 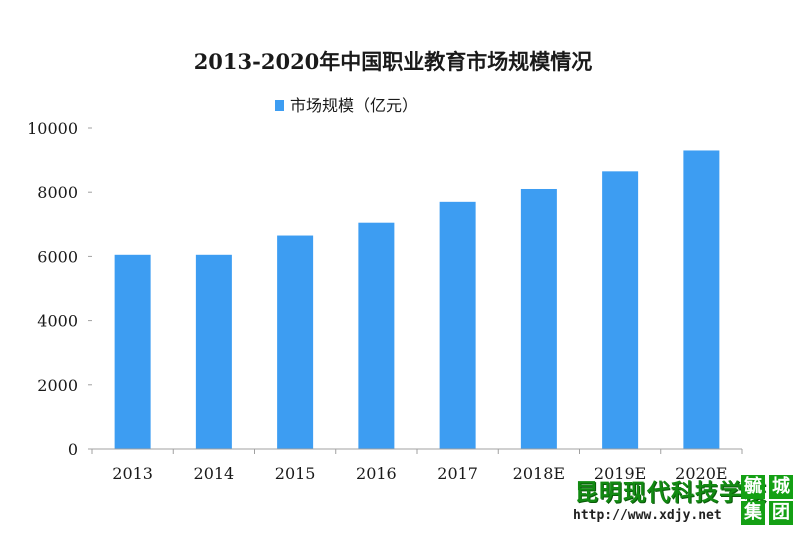 I want to click on bar-2020E, so click(x=701, y=299).